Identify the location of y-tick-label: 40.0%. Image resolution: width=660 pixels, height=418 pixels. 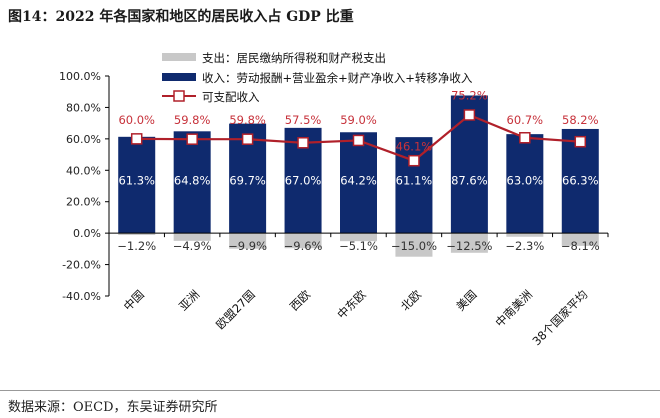
(83, 170).